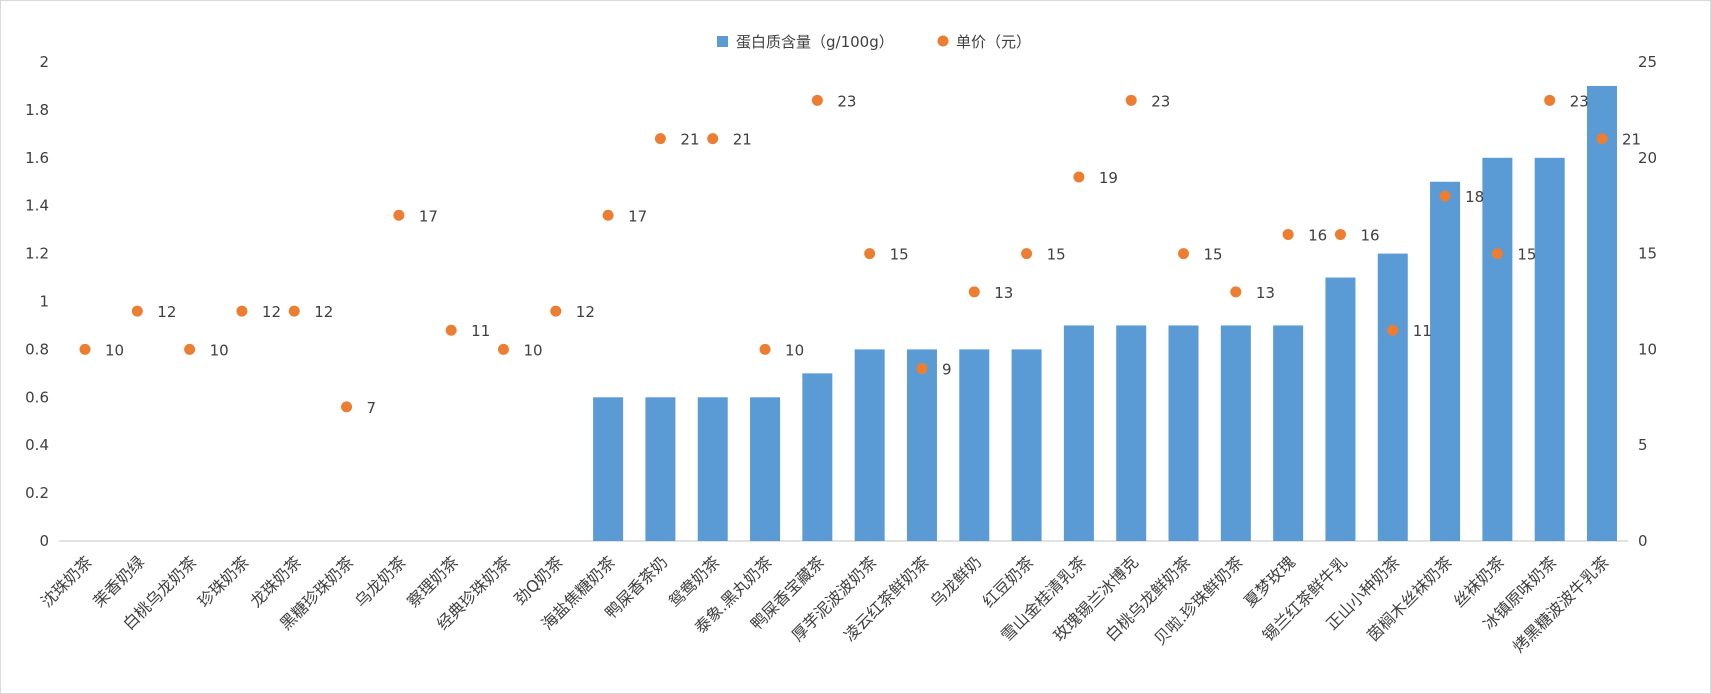 This screenshot has width=1711, height=694. Describe the element at coordinates (1561, 604) in the screenshot. I see `x-axis-tick-label: 烤黑糖波波牛乳茶` at that location.